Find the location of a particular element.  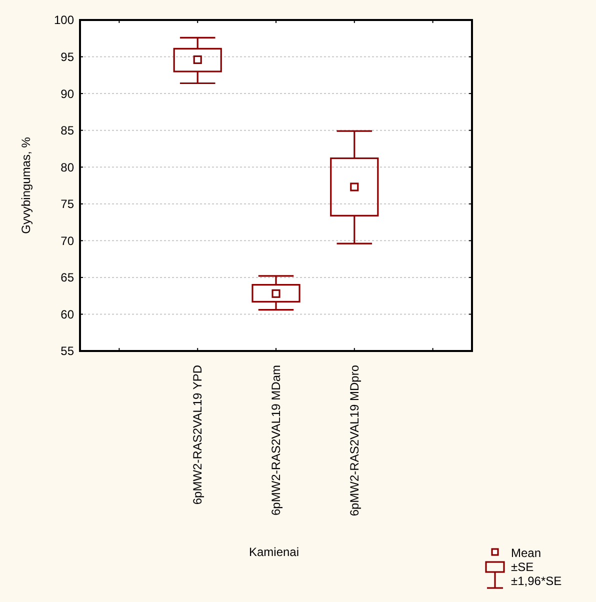

y-tick-label: 55 is located at coordinates (67, 351).